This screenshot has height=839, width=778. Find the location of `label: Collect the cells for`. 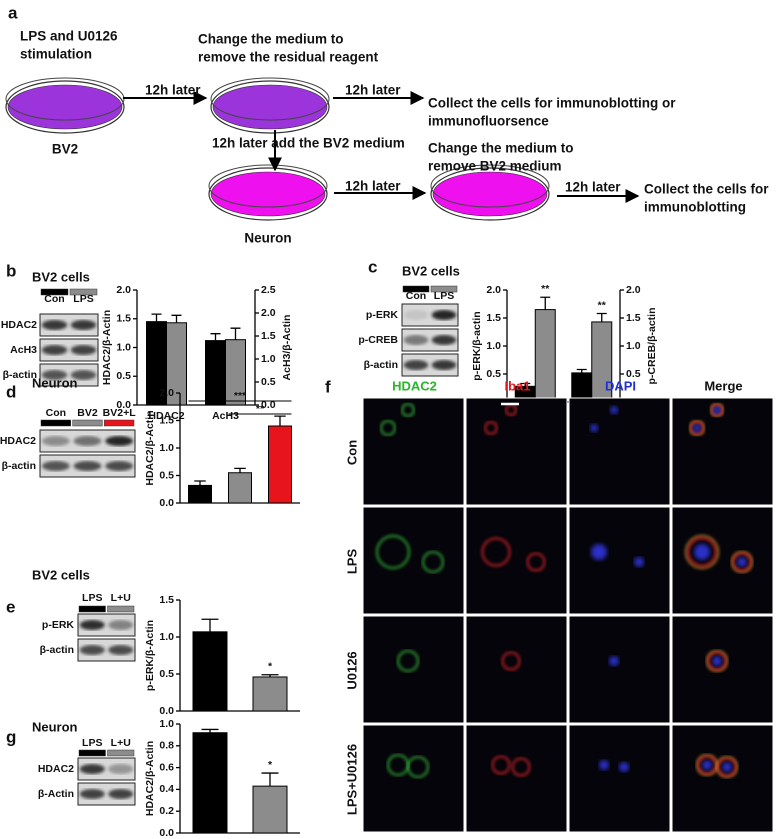

label: Collect the cells for is located at coordinates (706, 189).